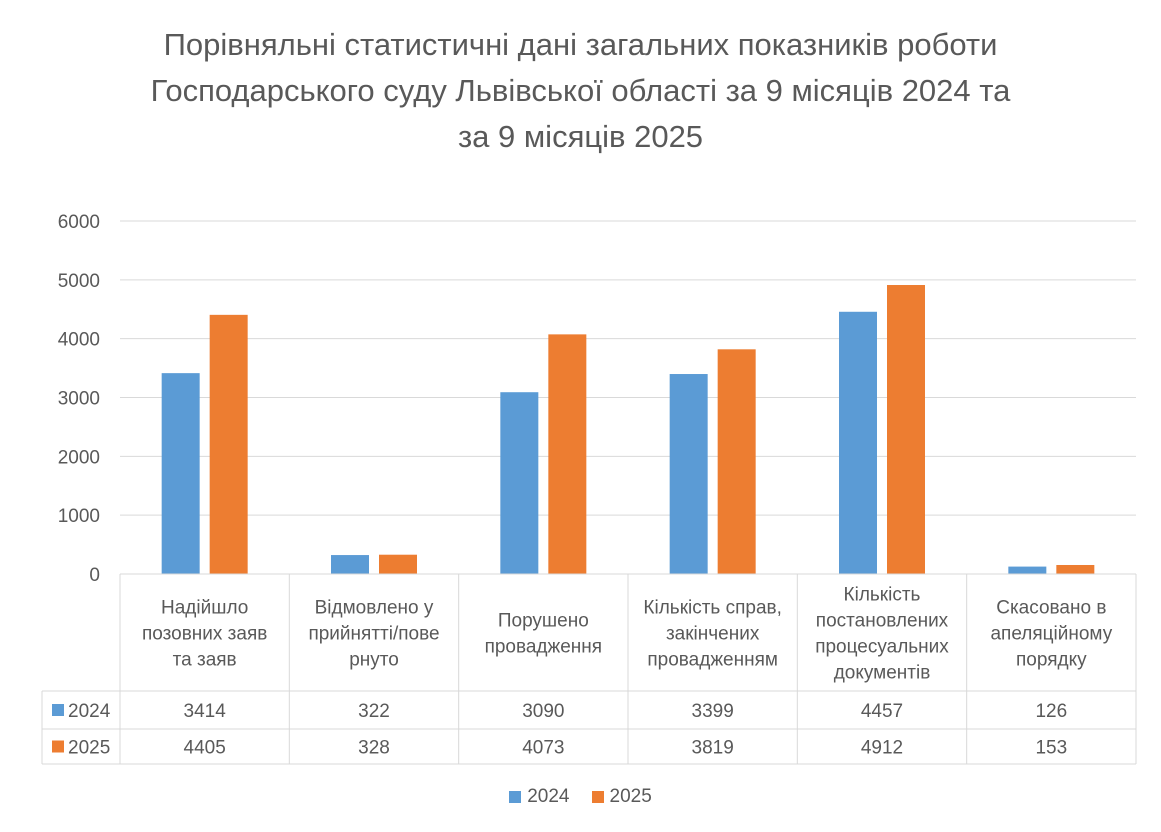  Describe the element at coordinates (1051, 634) in the screenshot. I see `category-label-6: апеляційному` at that location.